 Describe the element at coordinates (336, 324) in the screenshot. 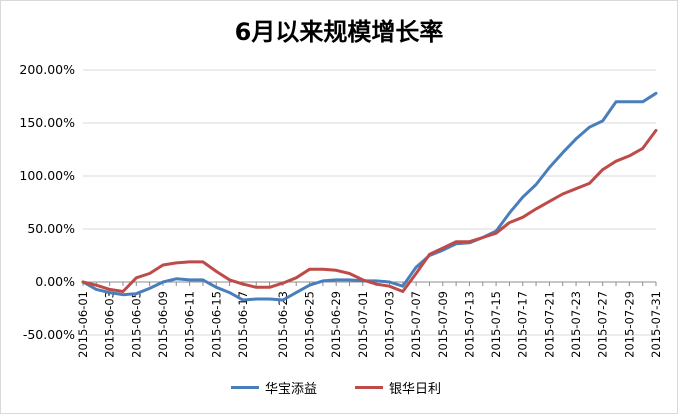

I see `x-tick-label: 2015-06-29` at that location.